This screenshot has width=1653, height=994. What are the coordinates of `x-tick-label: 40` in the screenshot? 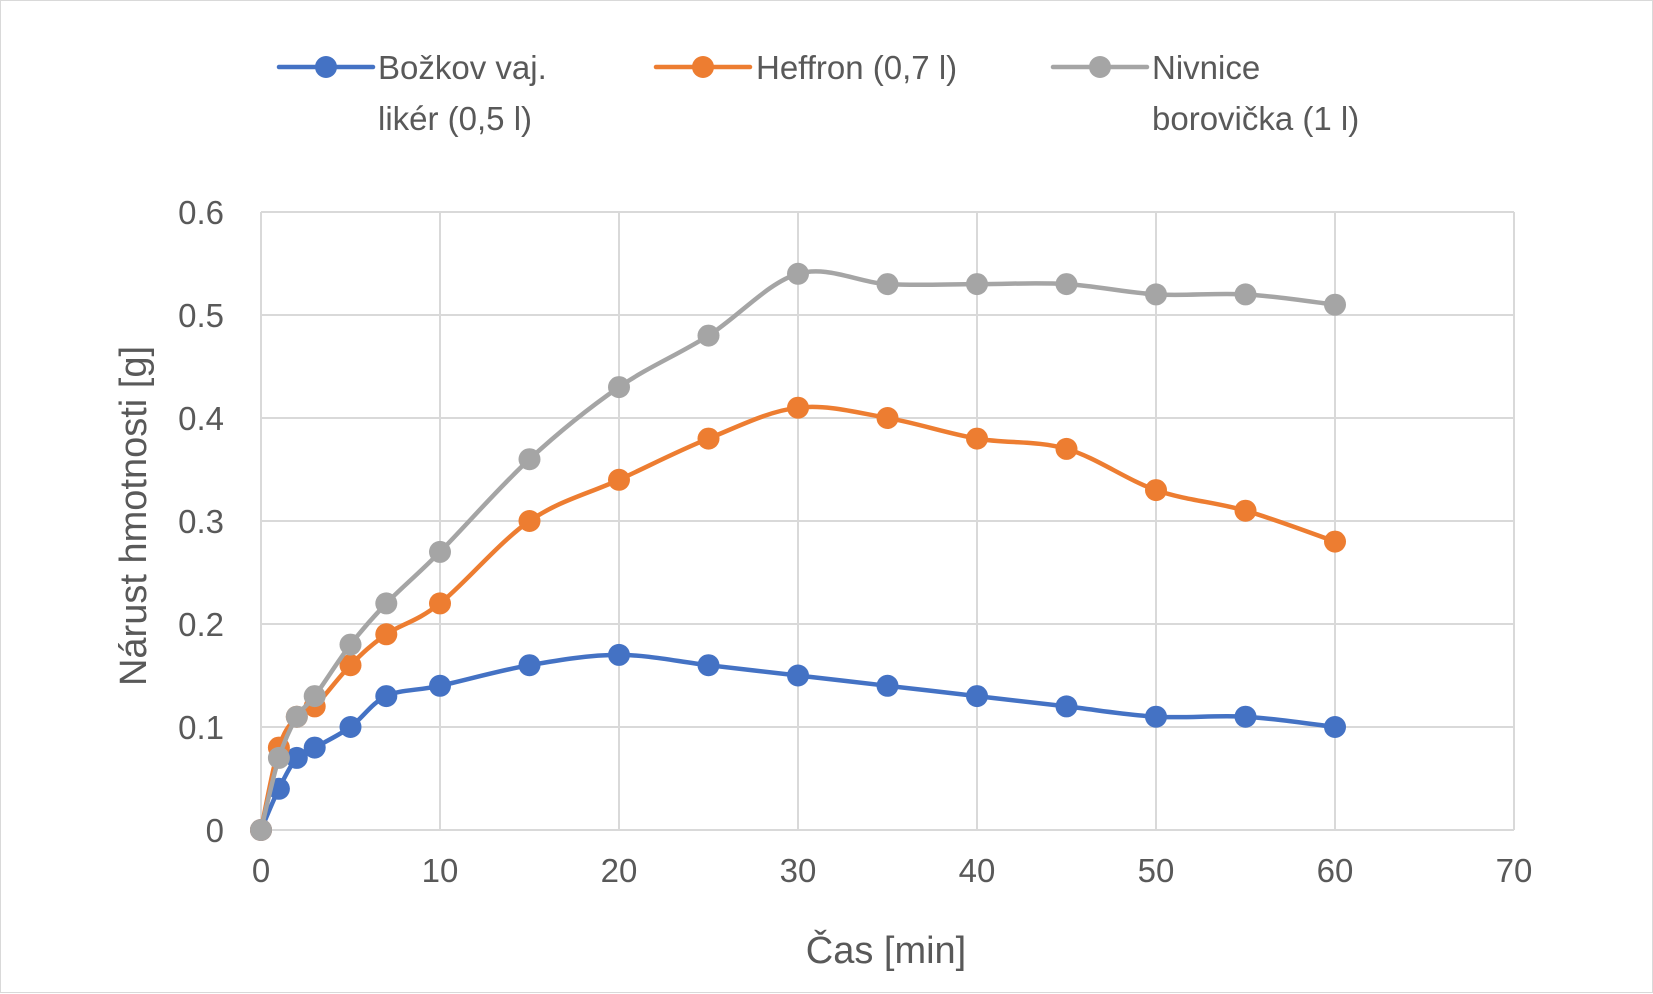 It's located at (977, 870).